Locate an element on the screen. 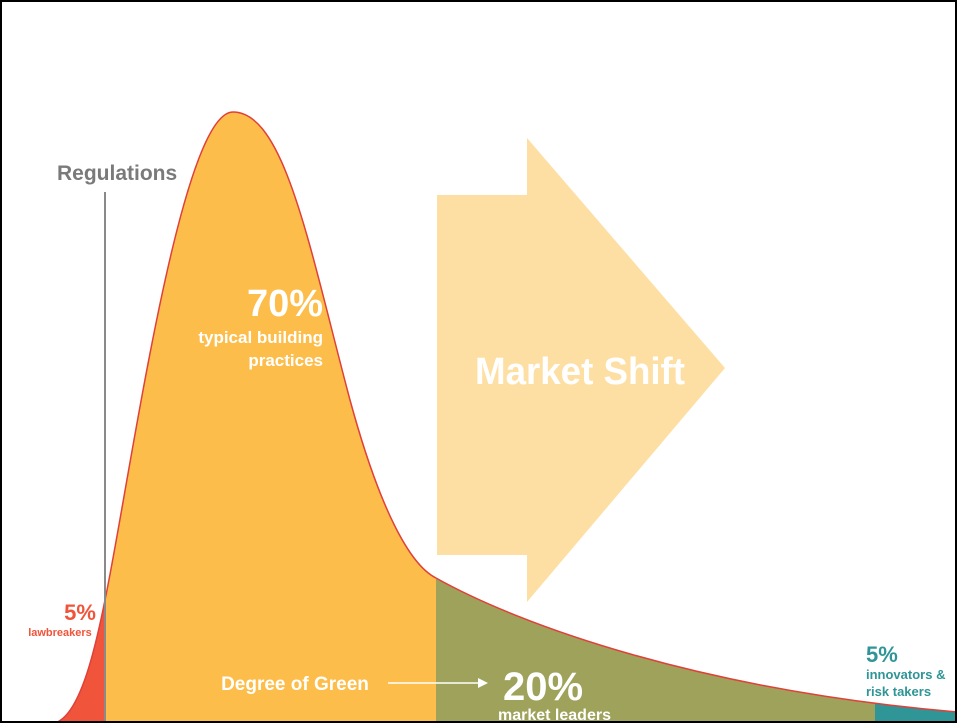  regulations-label: Regulations is located at coordinates (117, 173).